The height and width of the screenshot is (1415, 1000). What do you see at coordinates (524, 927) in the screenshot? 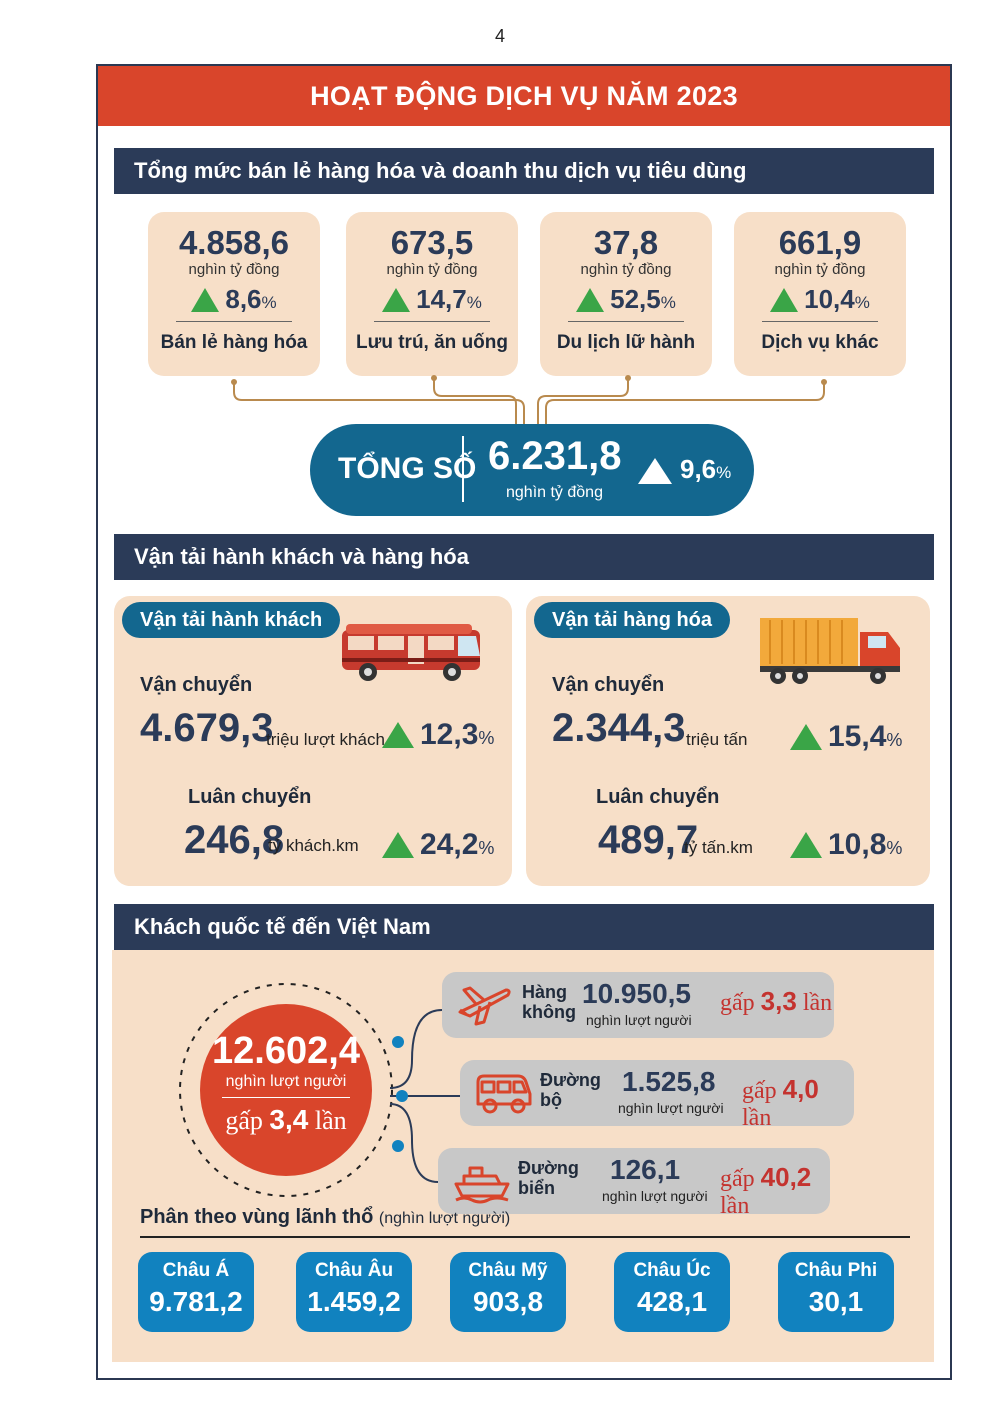
I see `intl-section-header: Khách quốc tế đến Việt Nam` at bounding box center [524, 927].